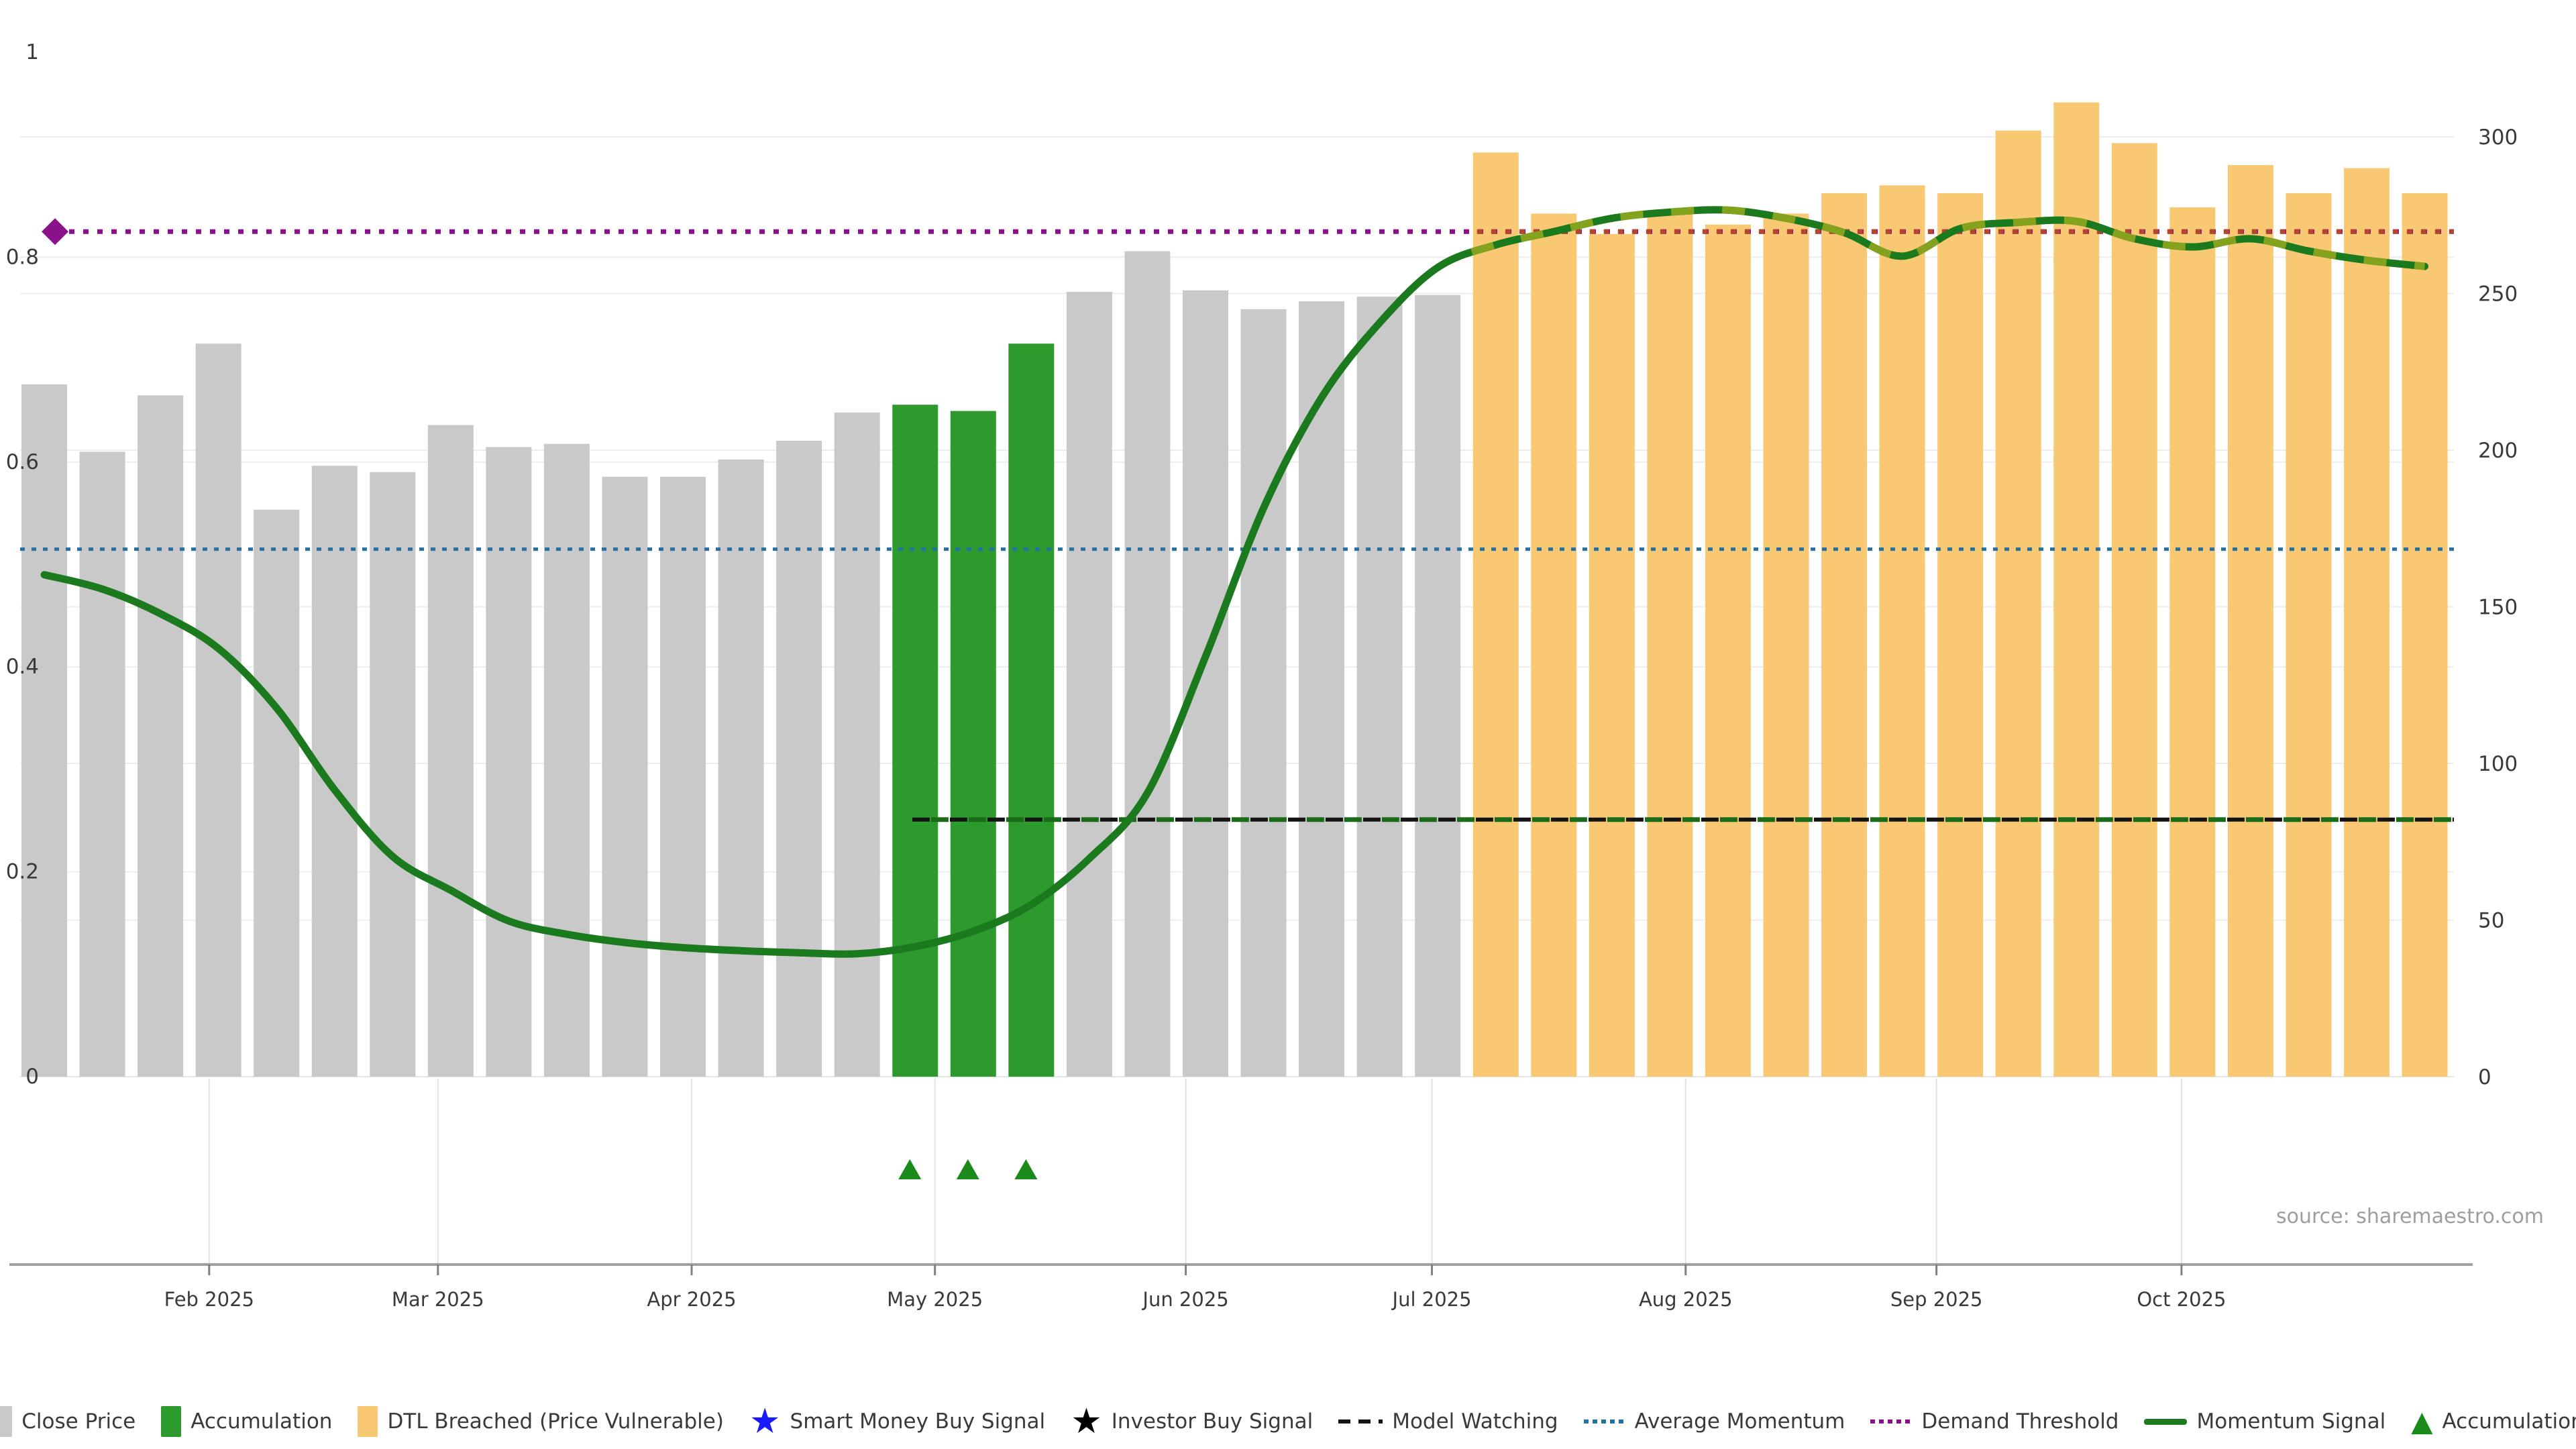  I want to click on right-axis-tick-label: 250, so click(2498, 294).